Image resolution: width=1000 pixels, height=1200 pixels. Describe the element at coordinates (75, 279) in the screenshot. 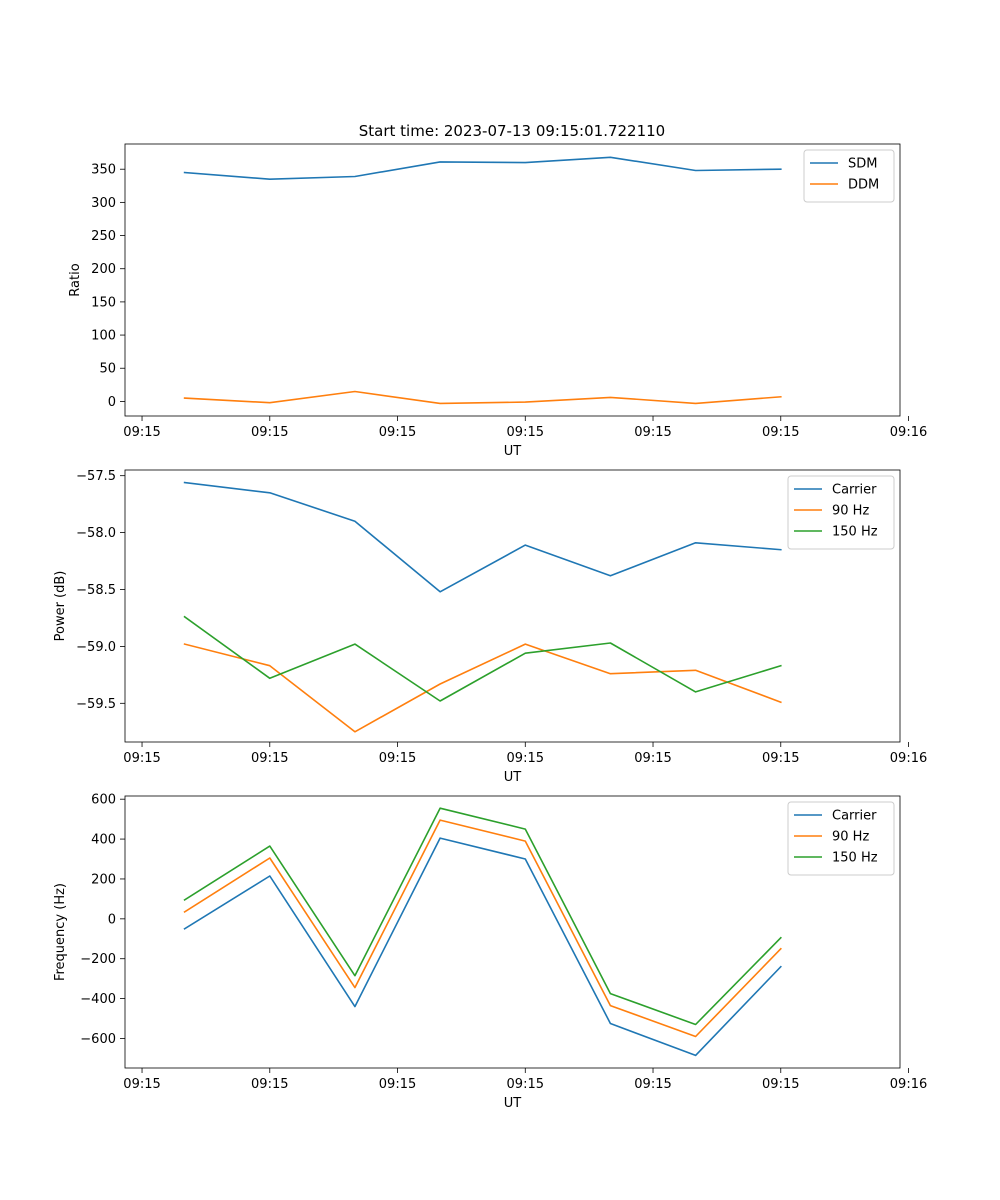

I see `y-axis-label: Ratio` at that location.